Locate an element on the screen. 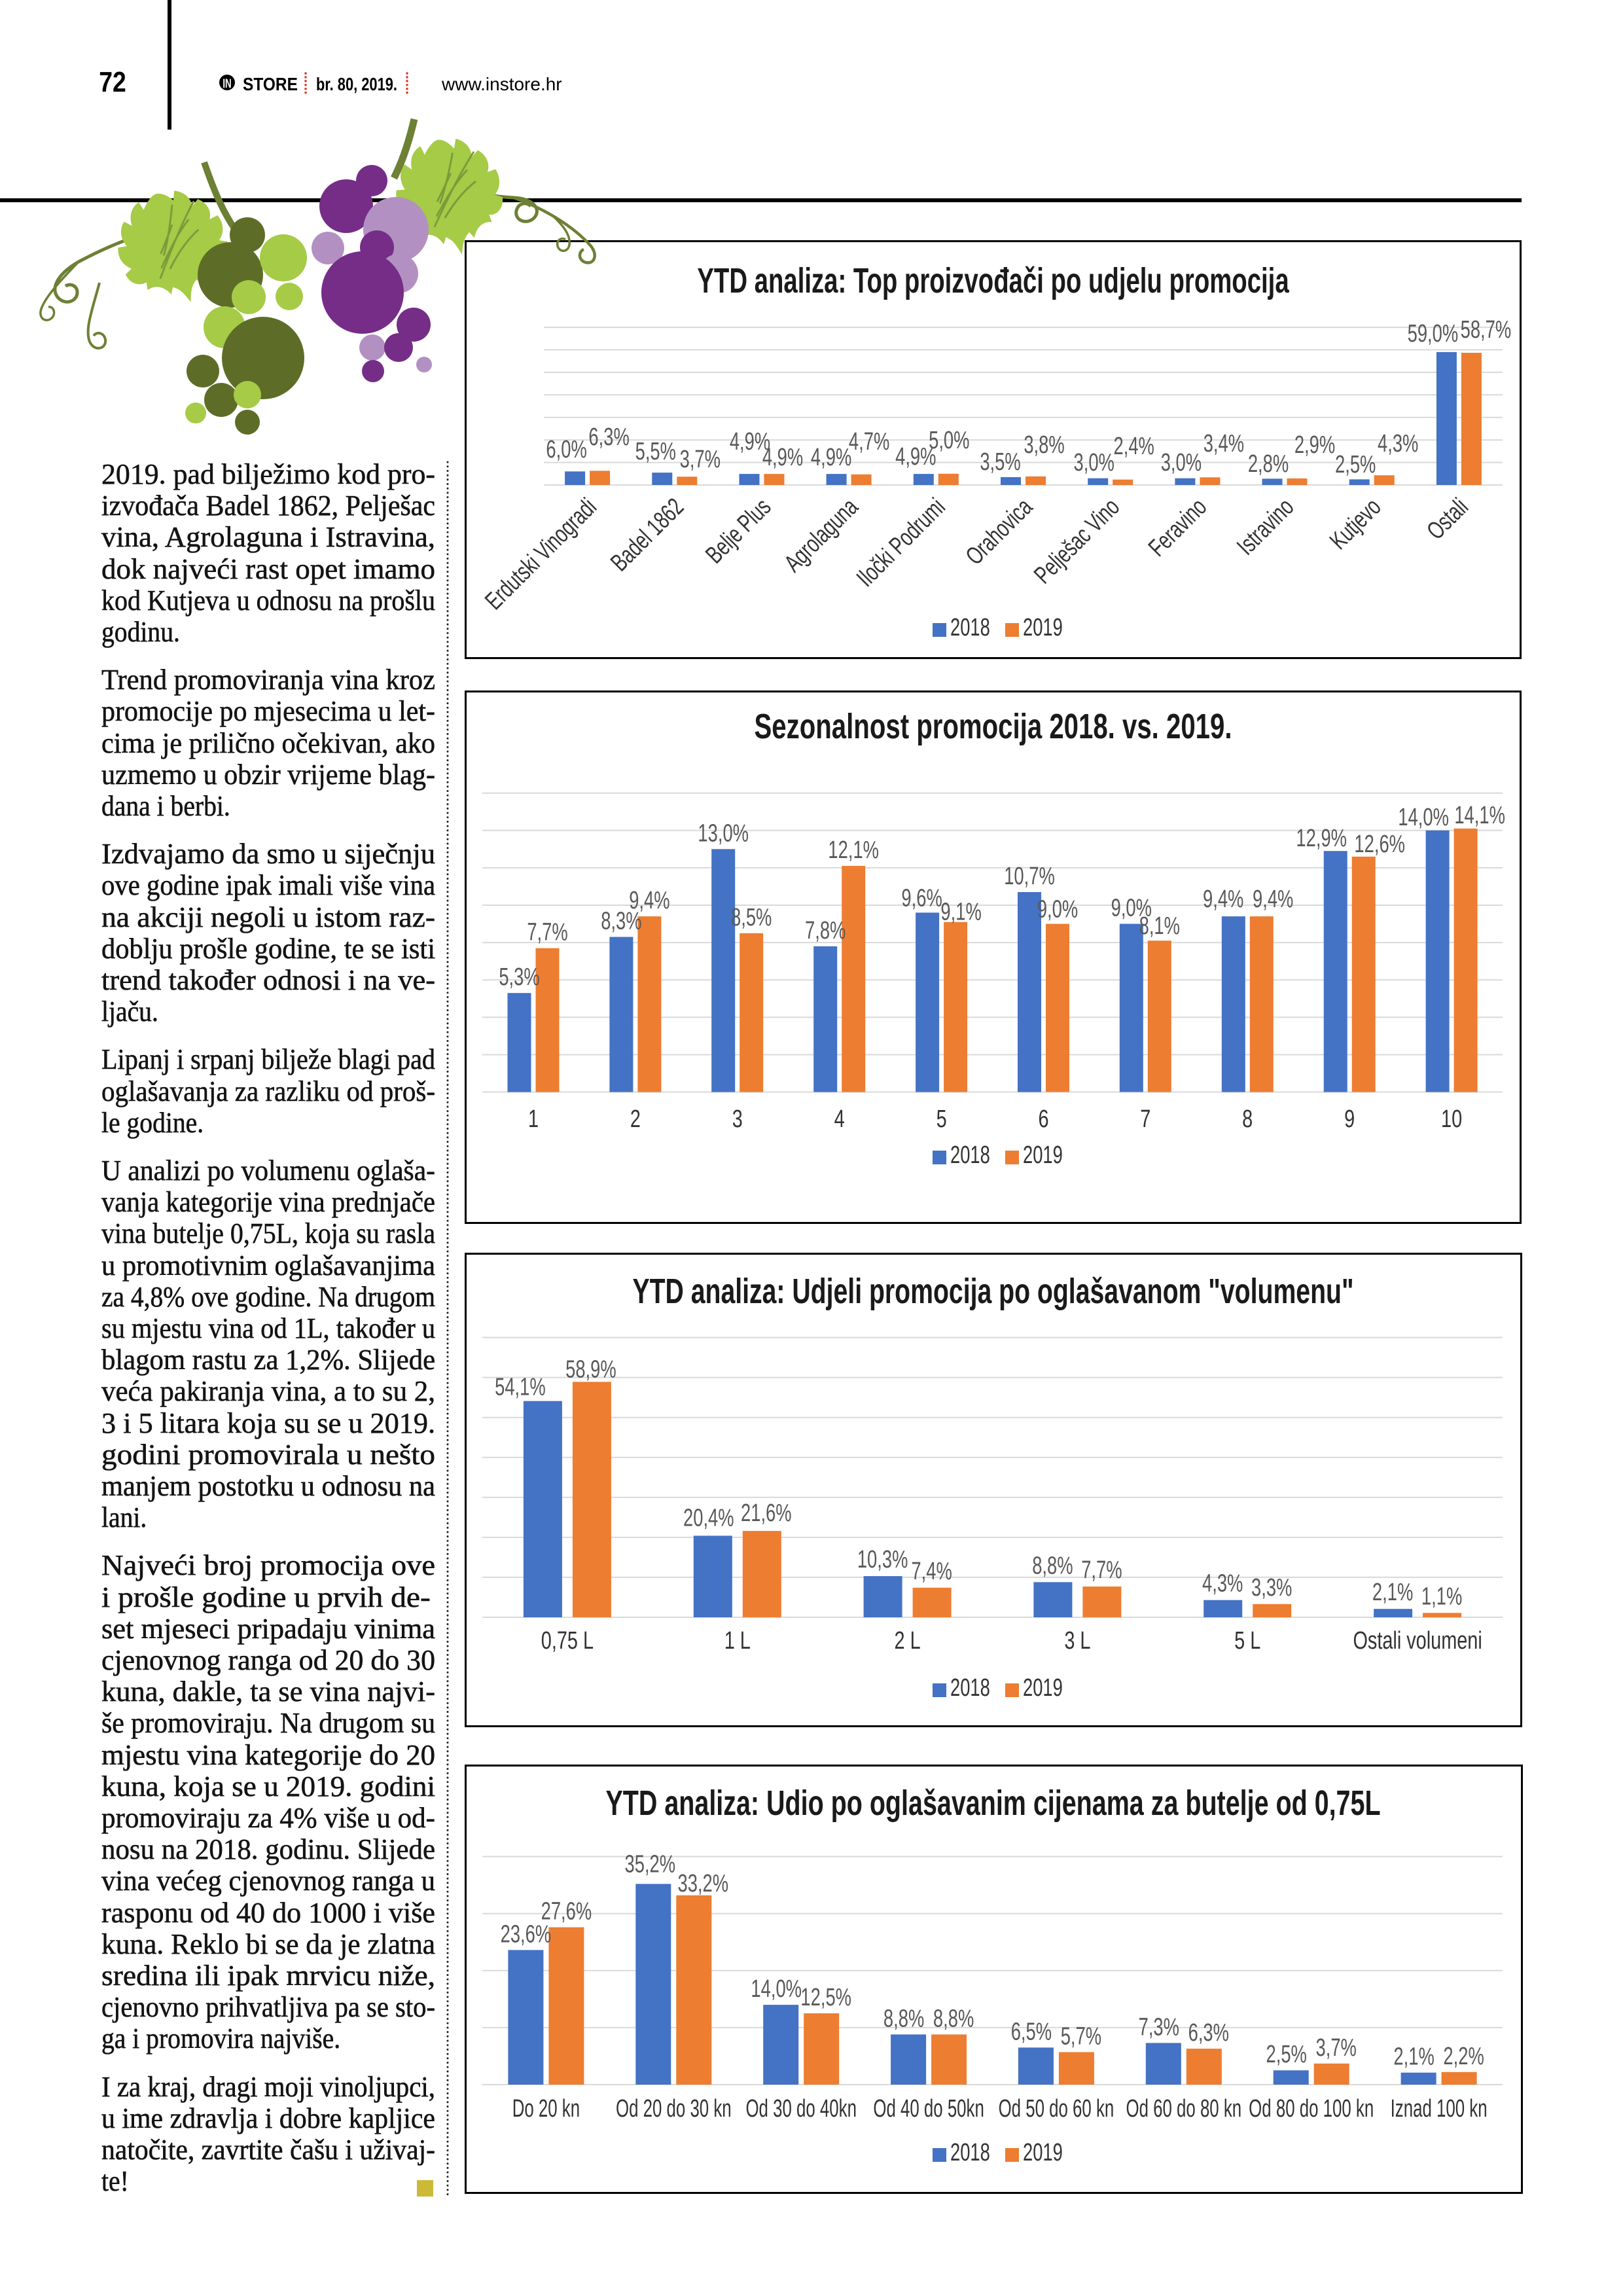  svg-text: 5,3% is located at coordinates (519, 977).